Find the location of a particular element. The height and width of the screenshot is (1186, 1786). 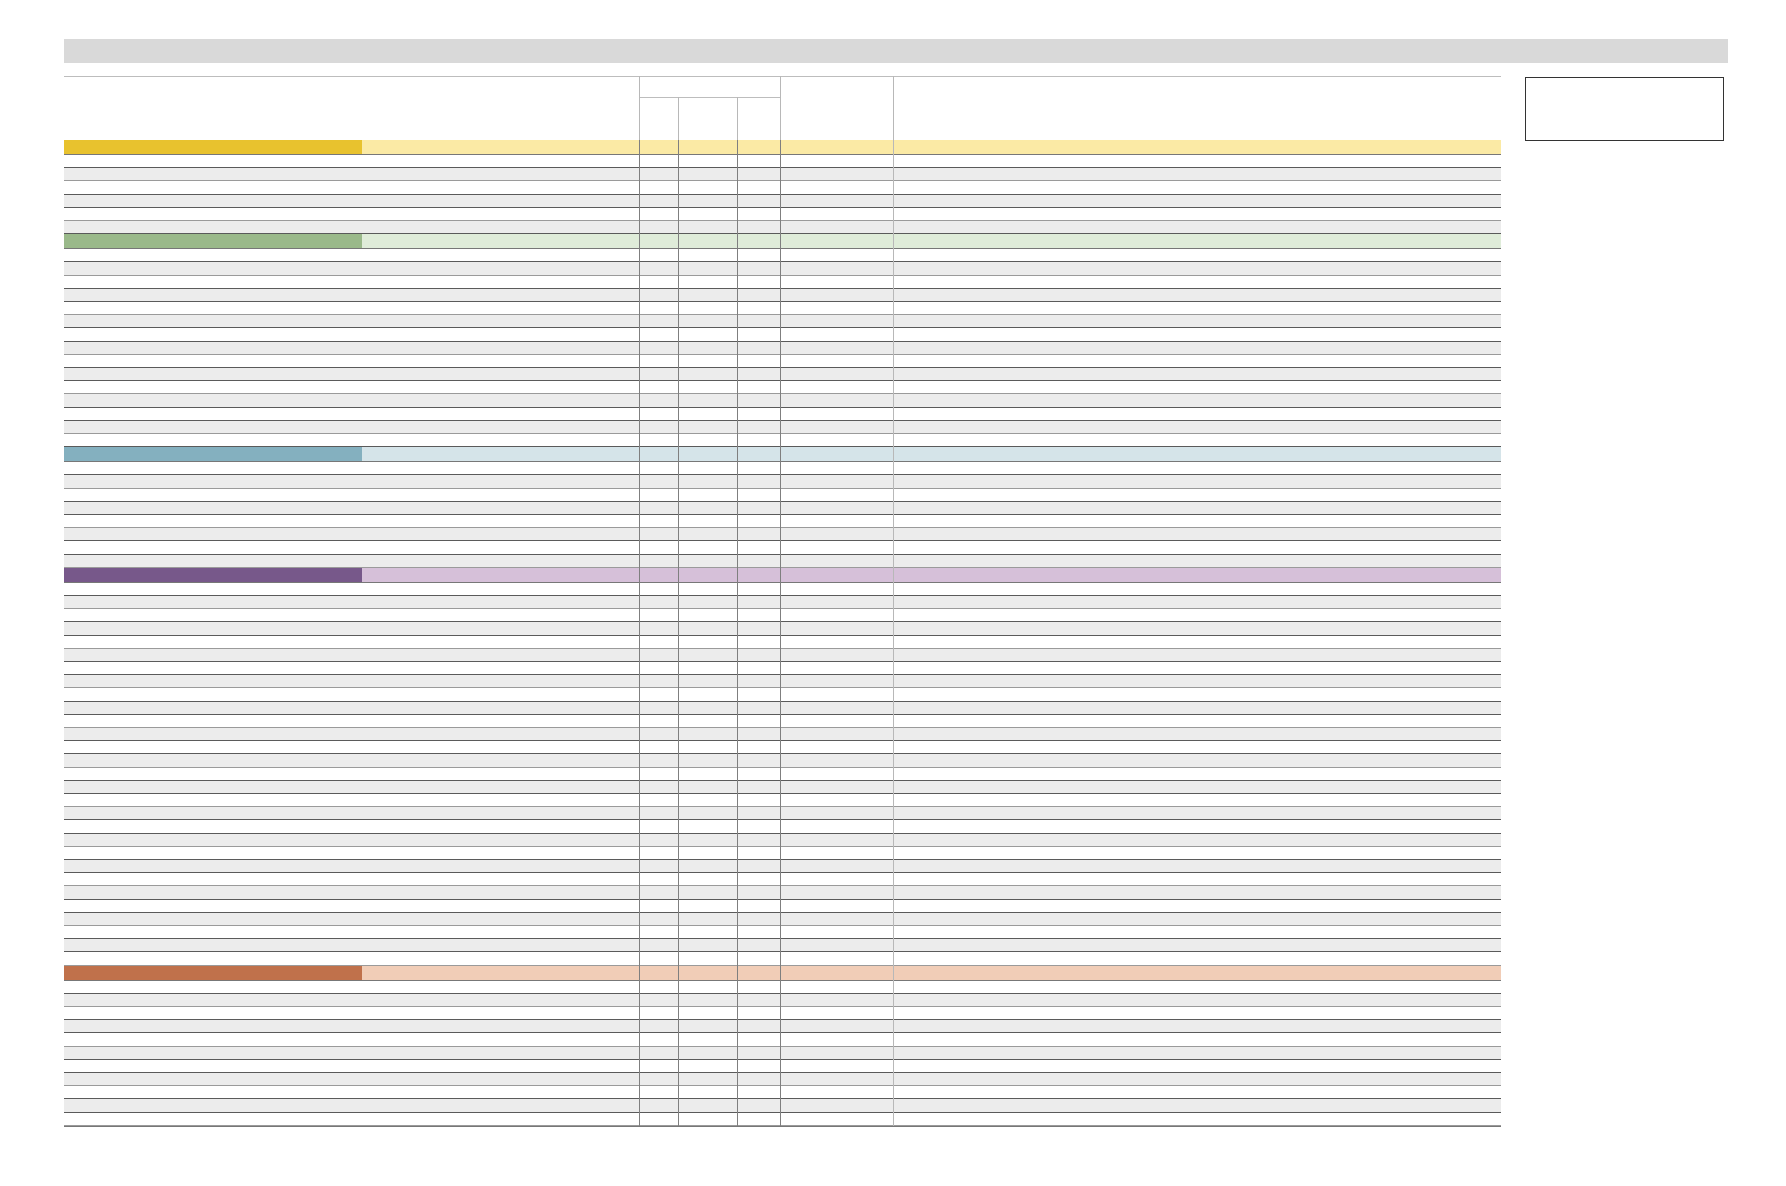

section-label-cell is located at coordinates (213, 454).